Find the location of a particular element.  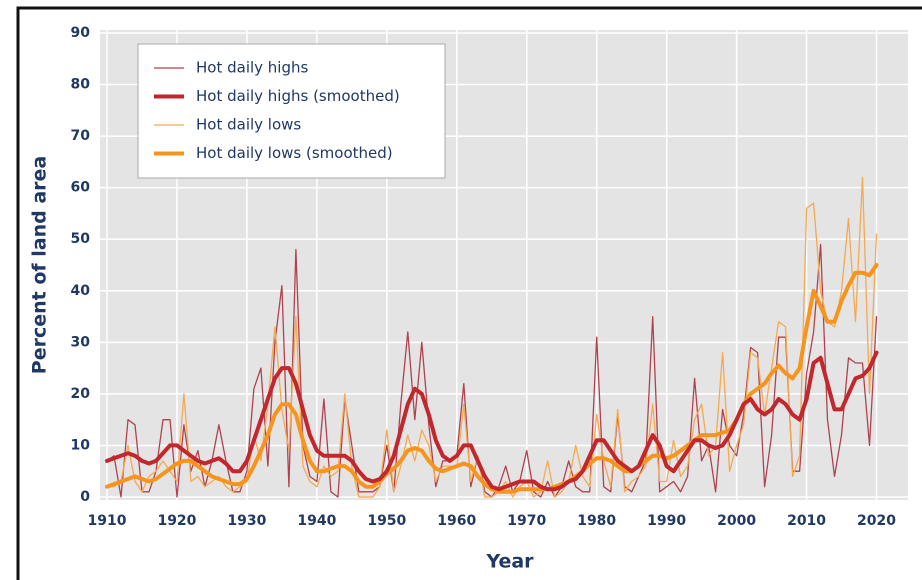

legend-label: Hot daily lows (smoothed) is located at coordinates (294, 153).